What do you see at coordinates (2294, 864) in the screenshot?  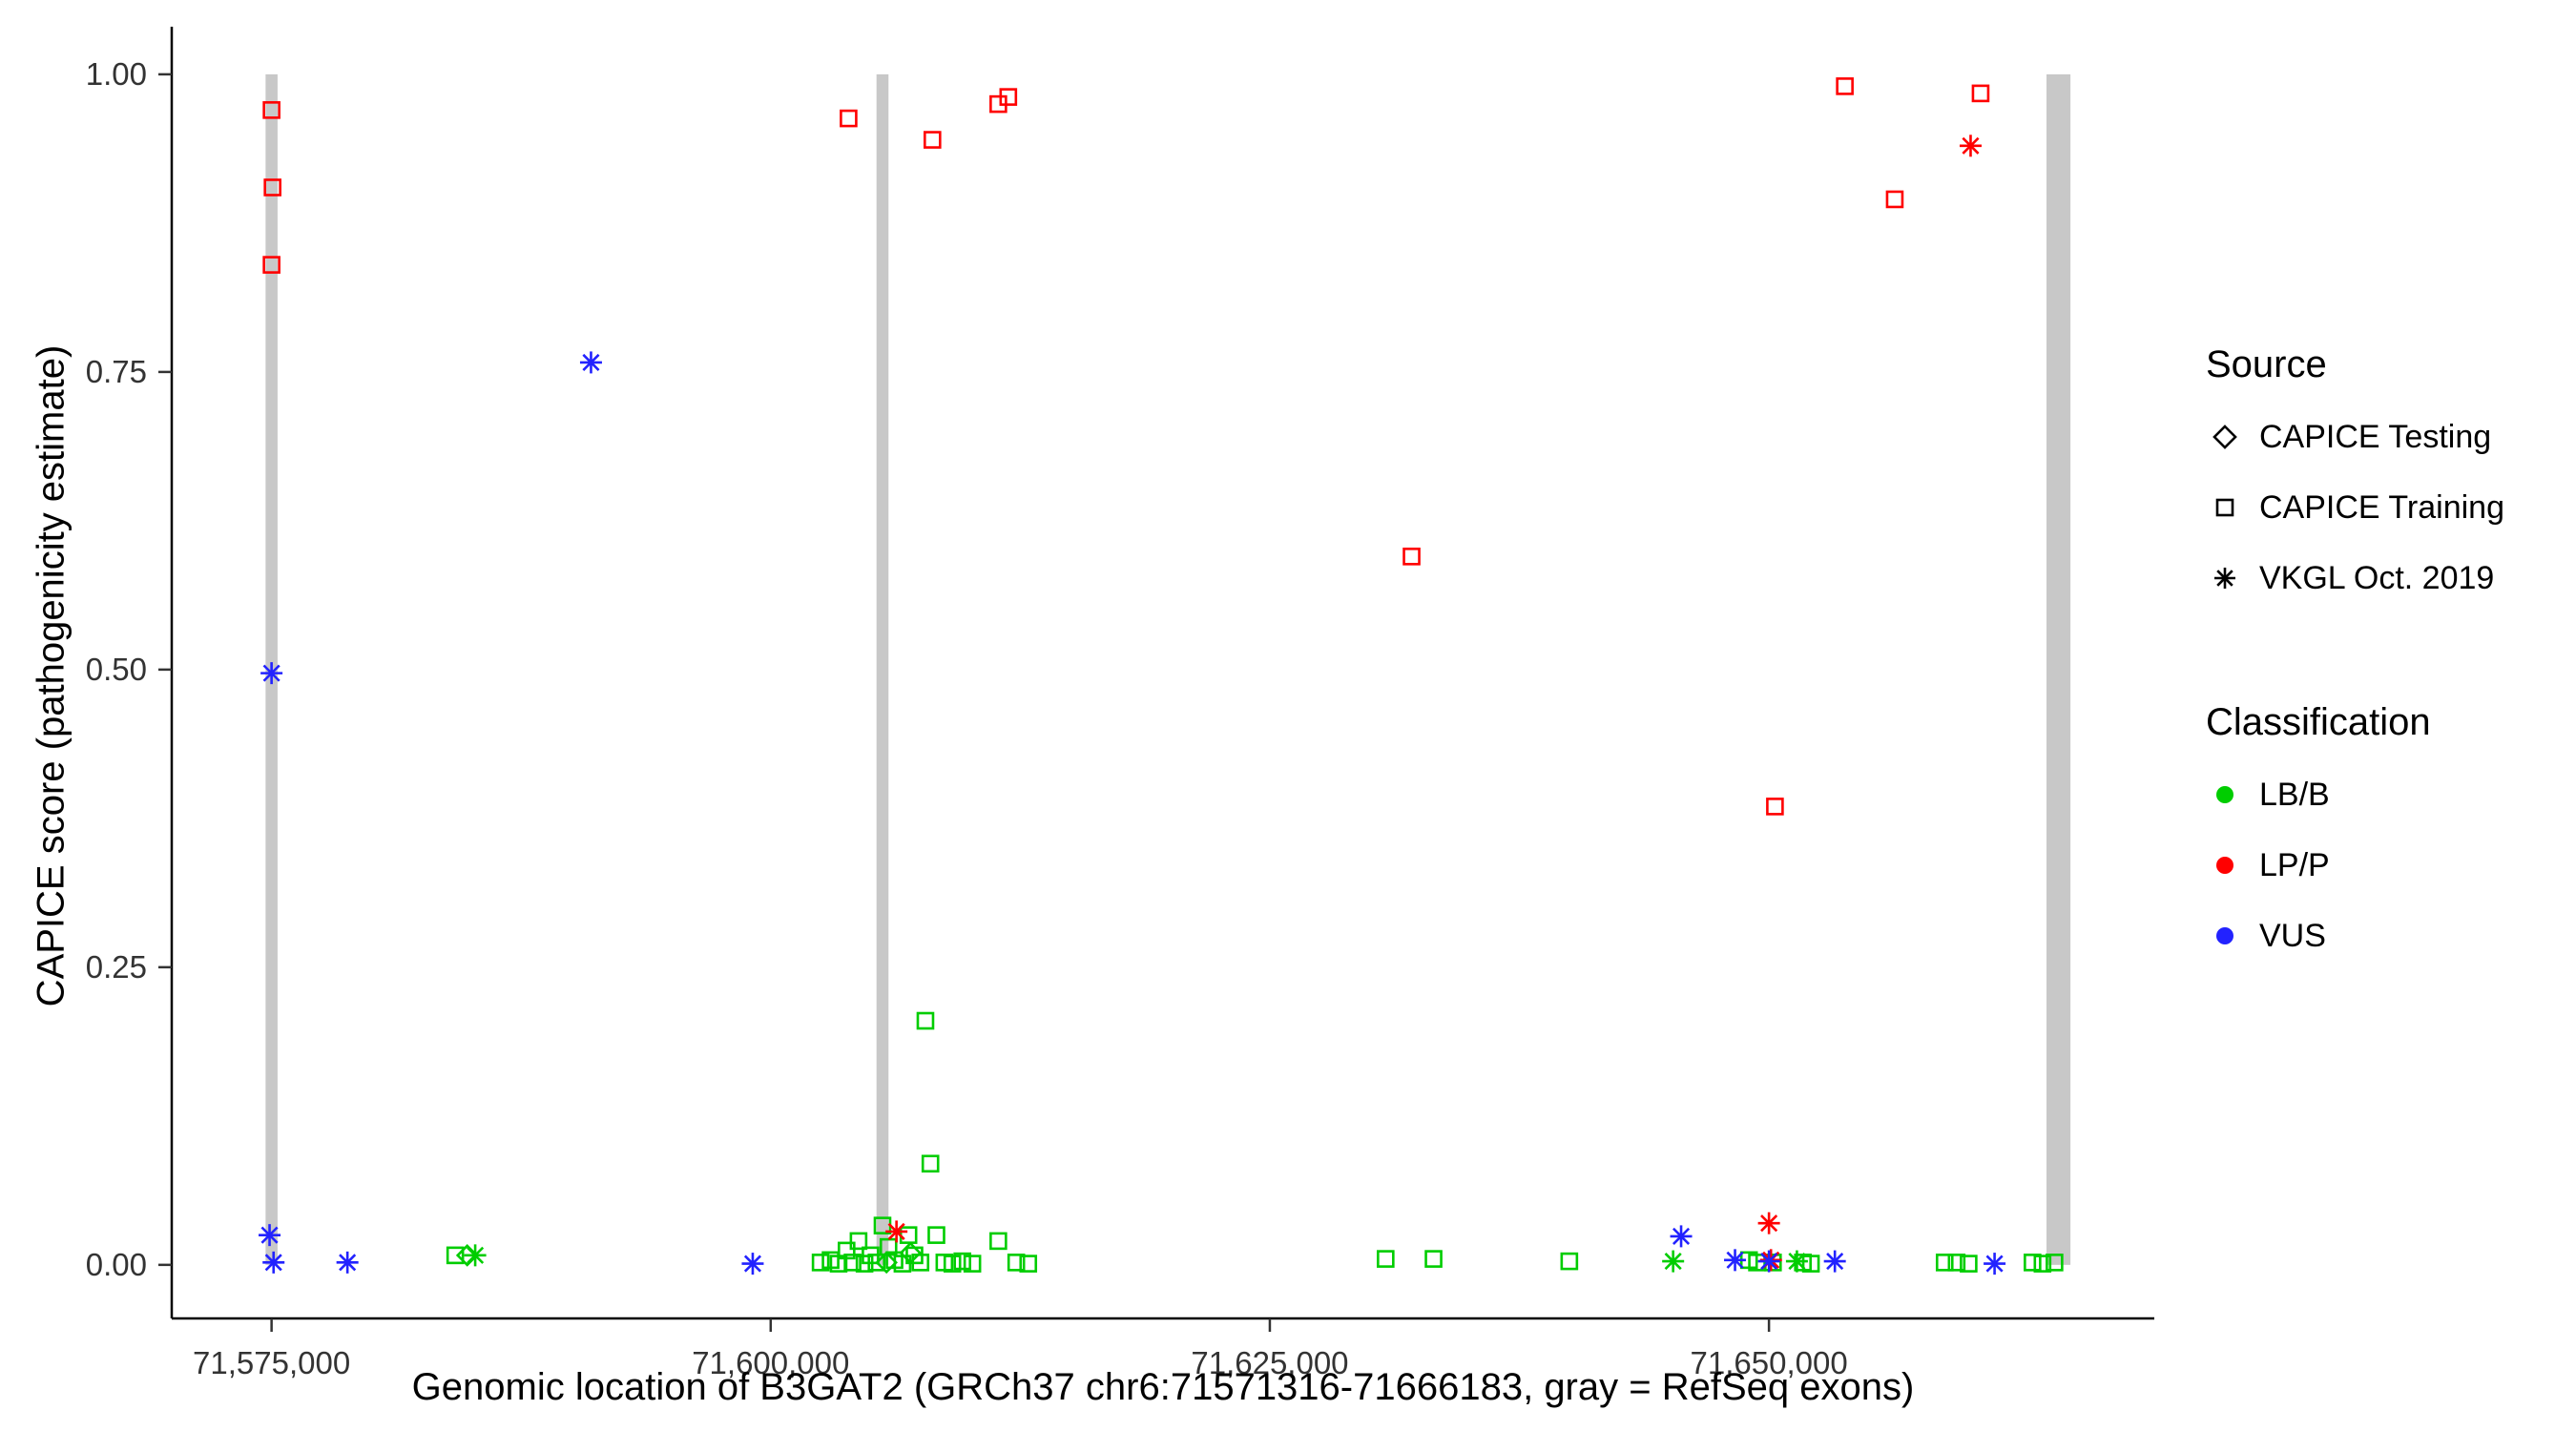 I see `legend-item-label: LP/P` at bounding box center [2294, 864].